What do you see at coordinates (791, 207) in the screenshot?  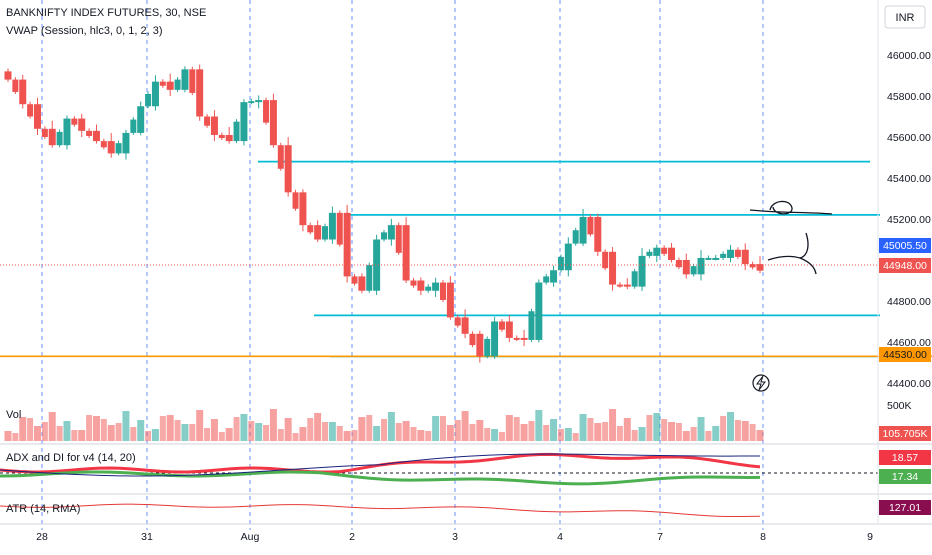 I see `handdrawn-circle-mark` at bounding box center [791, 207].